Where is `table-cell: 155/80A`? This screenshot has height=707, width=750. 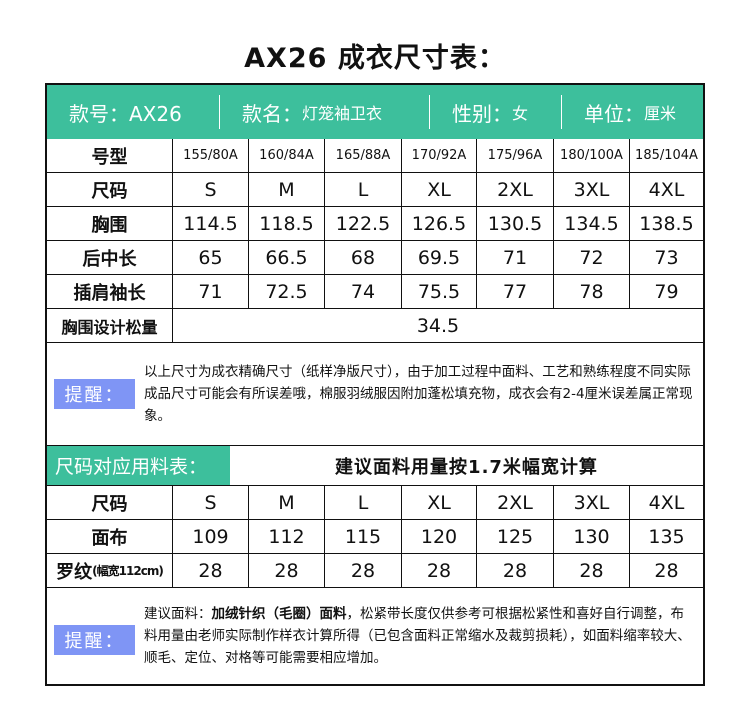 table-cell: 155/80A is located at coordinates (211, 156).